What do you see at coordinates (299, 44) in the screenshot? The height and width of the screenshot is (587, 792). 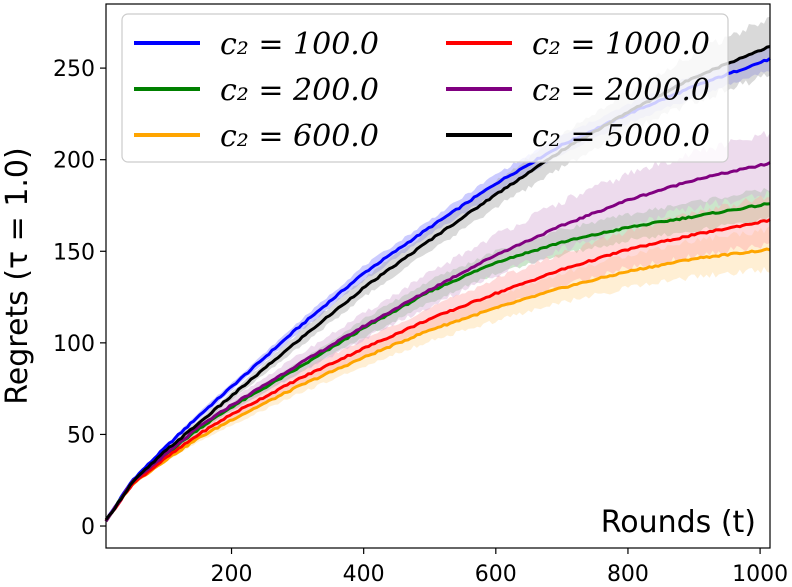 I see `legend-label: c₂ = 100.0` at bounding box center [299, 44].